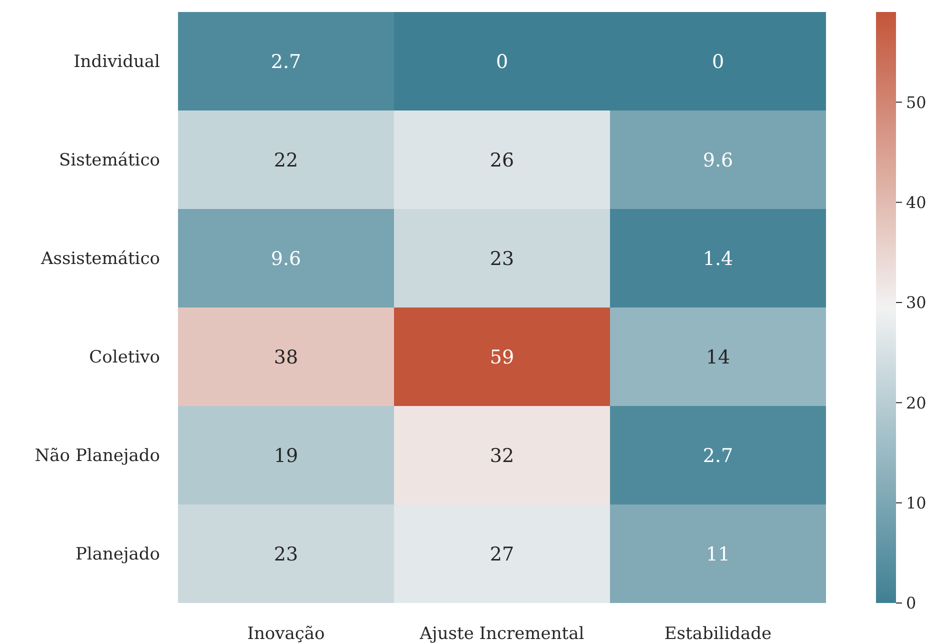 The height and width of the screenshot is (644, 941). I want to click on y-tick-label: Sistemático, so click(109, 160).